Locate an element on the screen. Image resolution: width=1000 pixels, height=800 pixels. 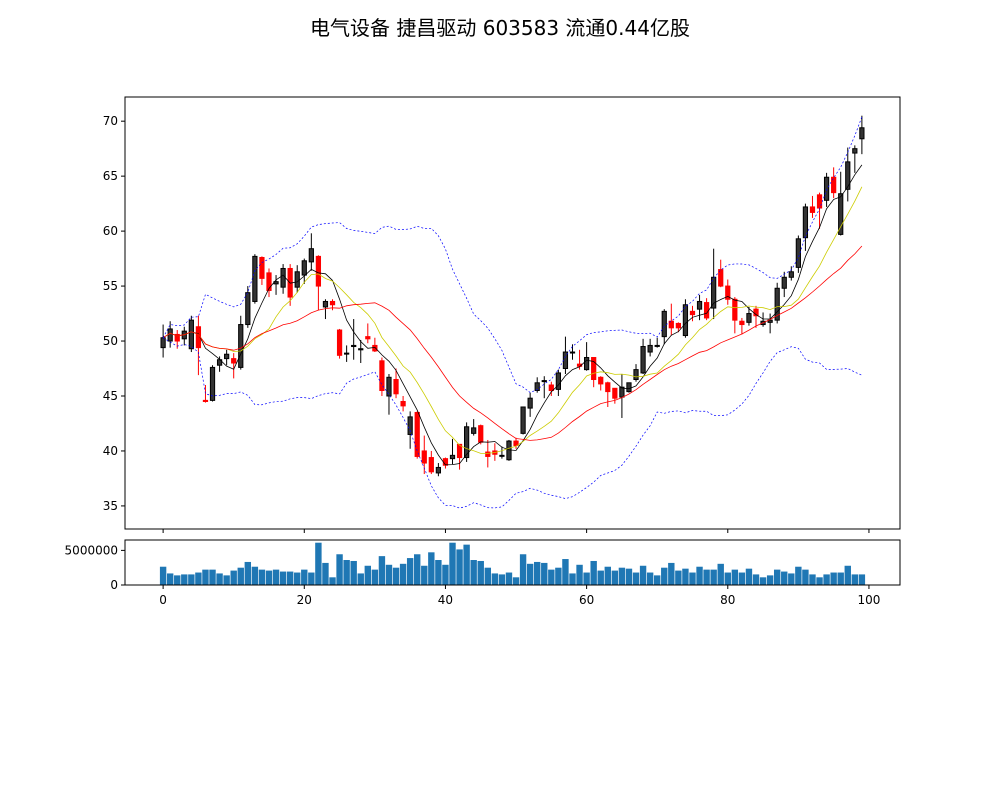
x-tick-label: 40 is located at coordinates (445, 600).